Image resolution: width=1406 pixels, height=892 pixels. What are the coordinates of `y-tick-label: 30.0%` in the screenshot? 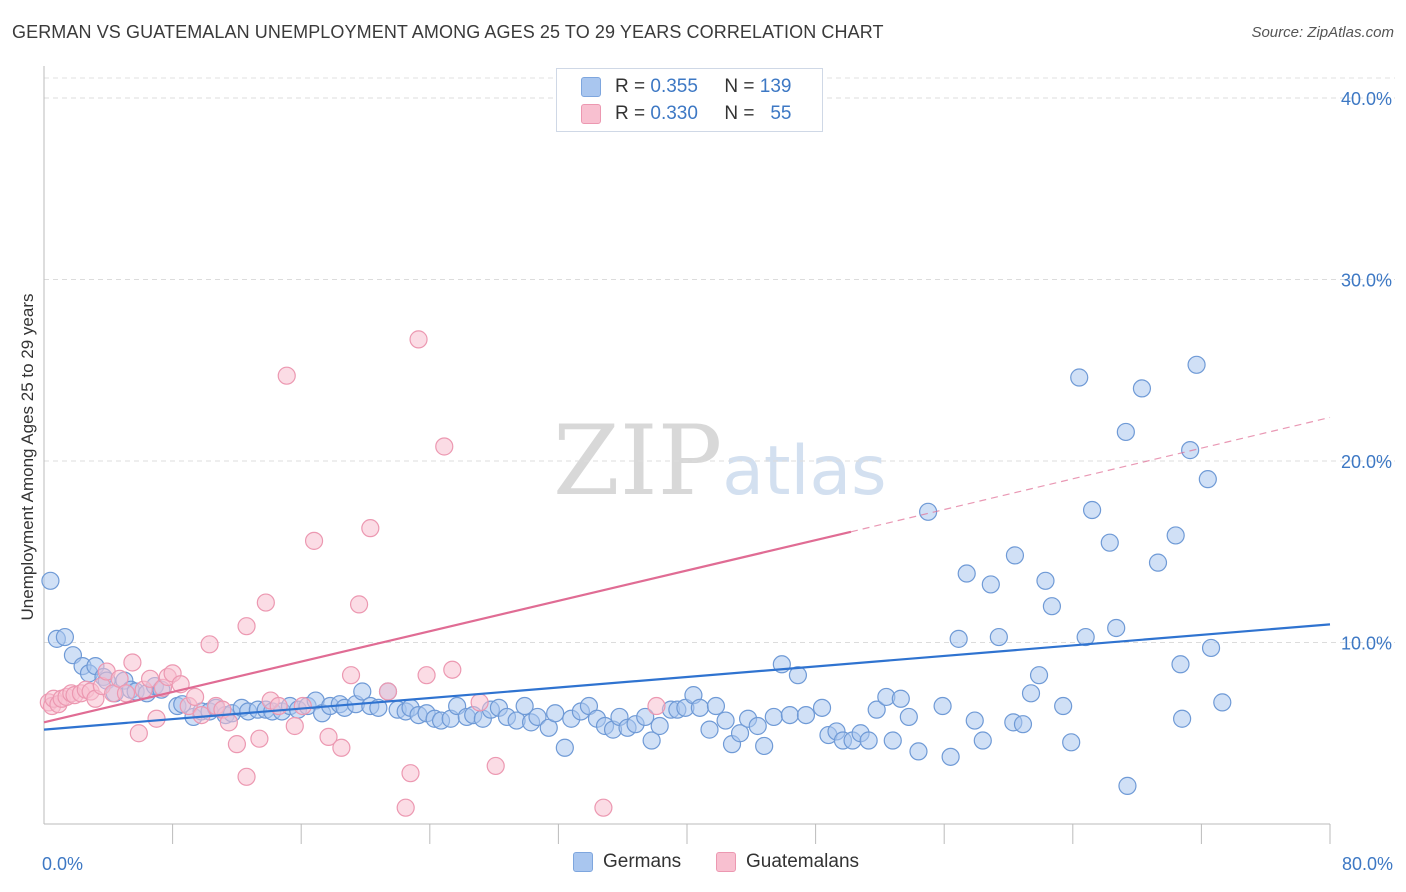 It's located at (1366, 281).